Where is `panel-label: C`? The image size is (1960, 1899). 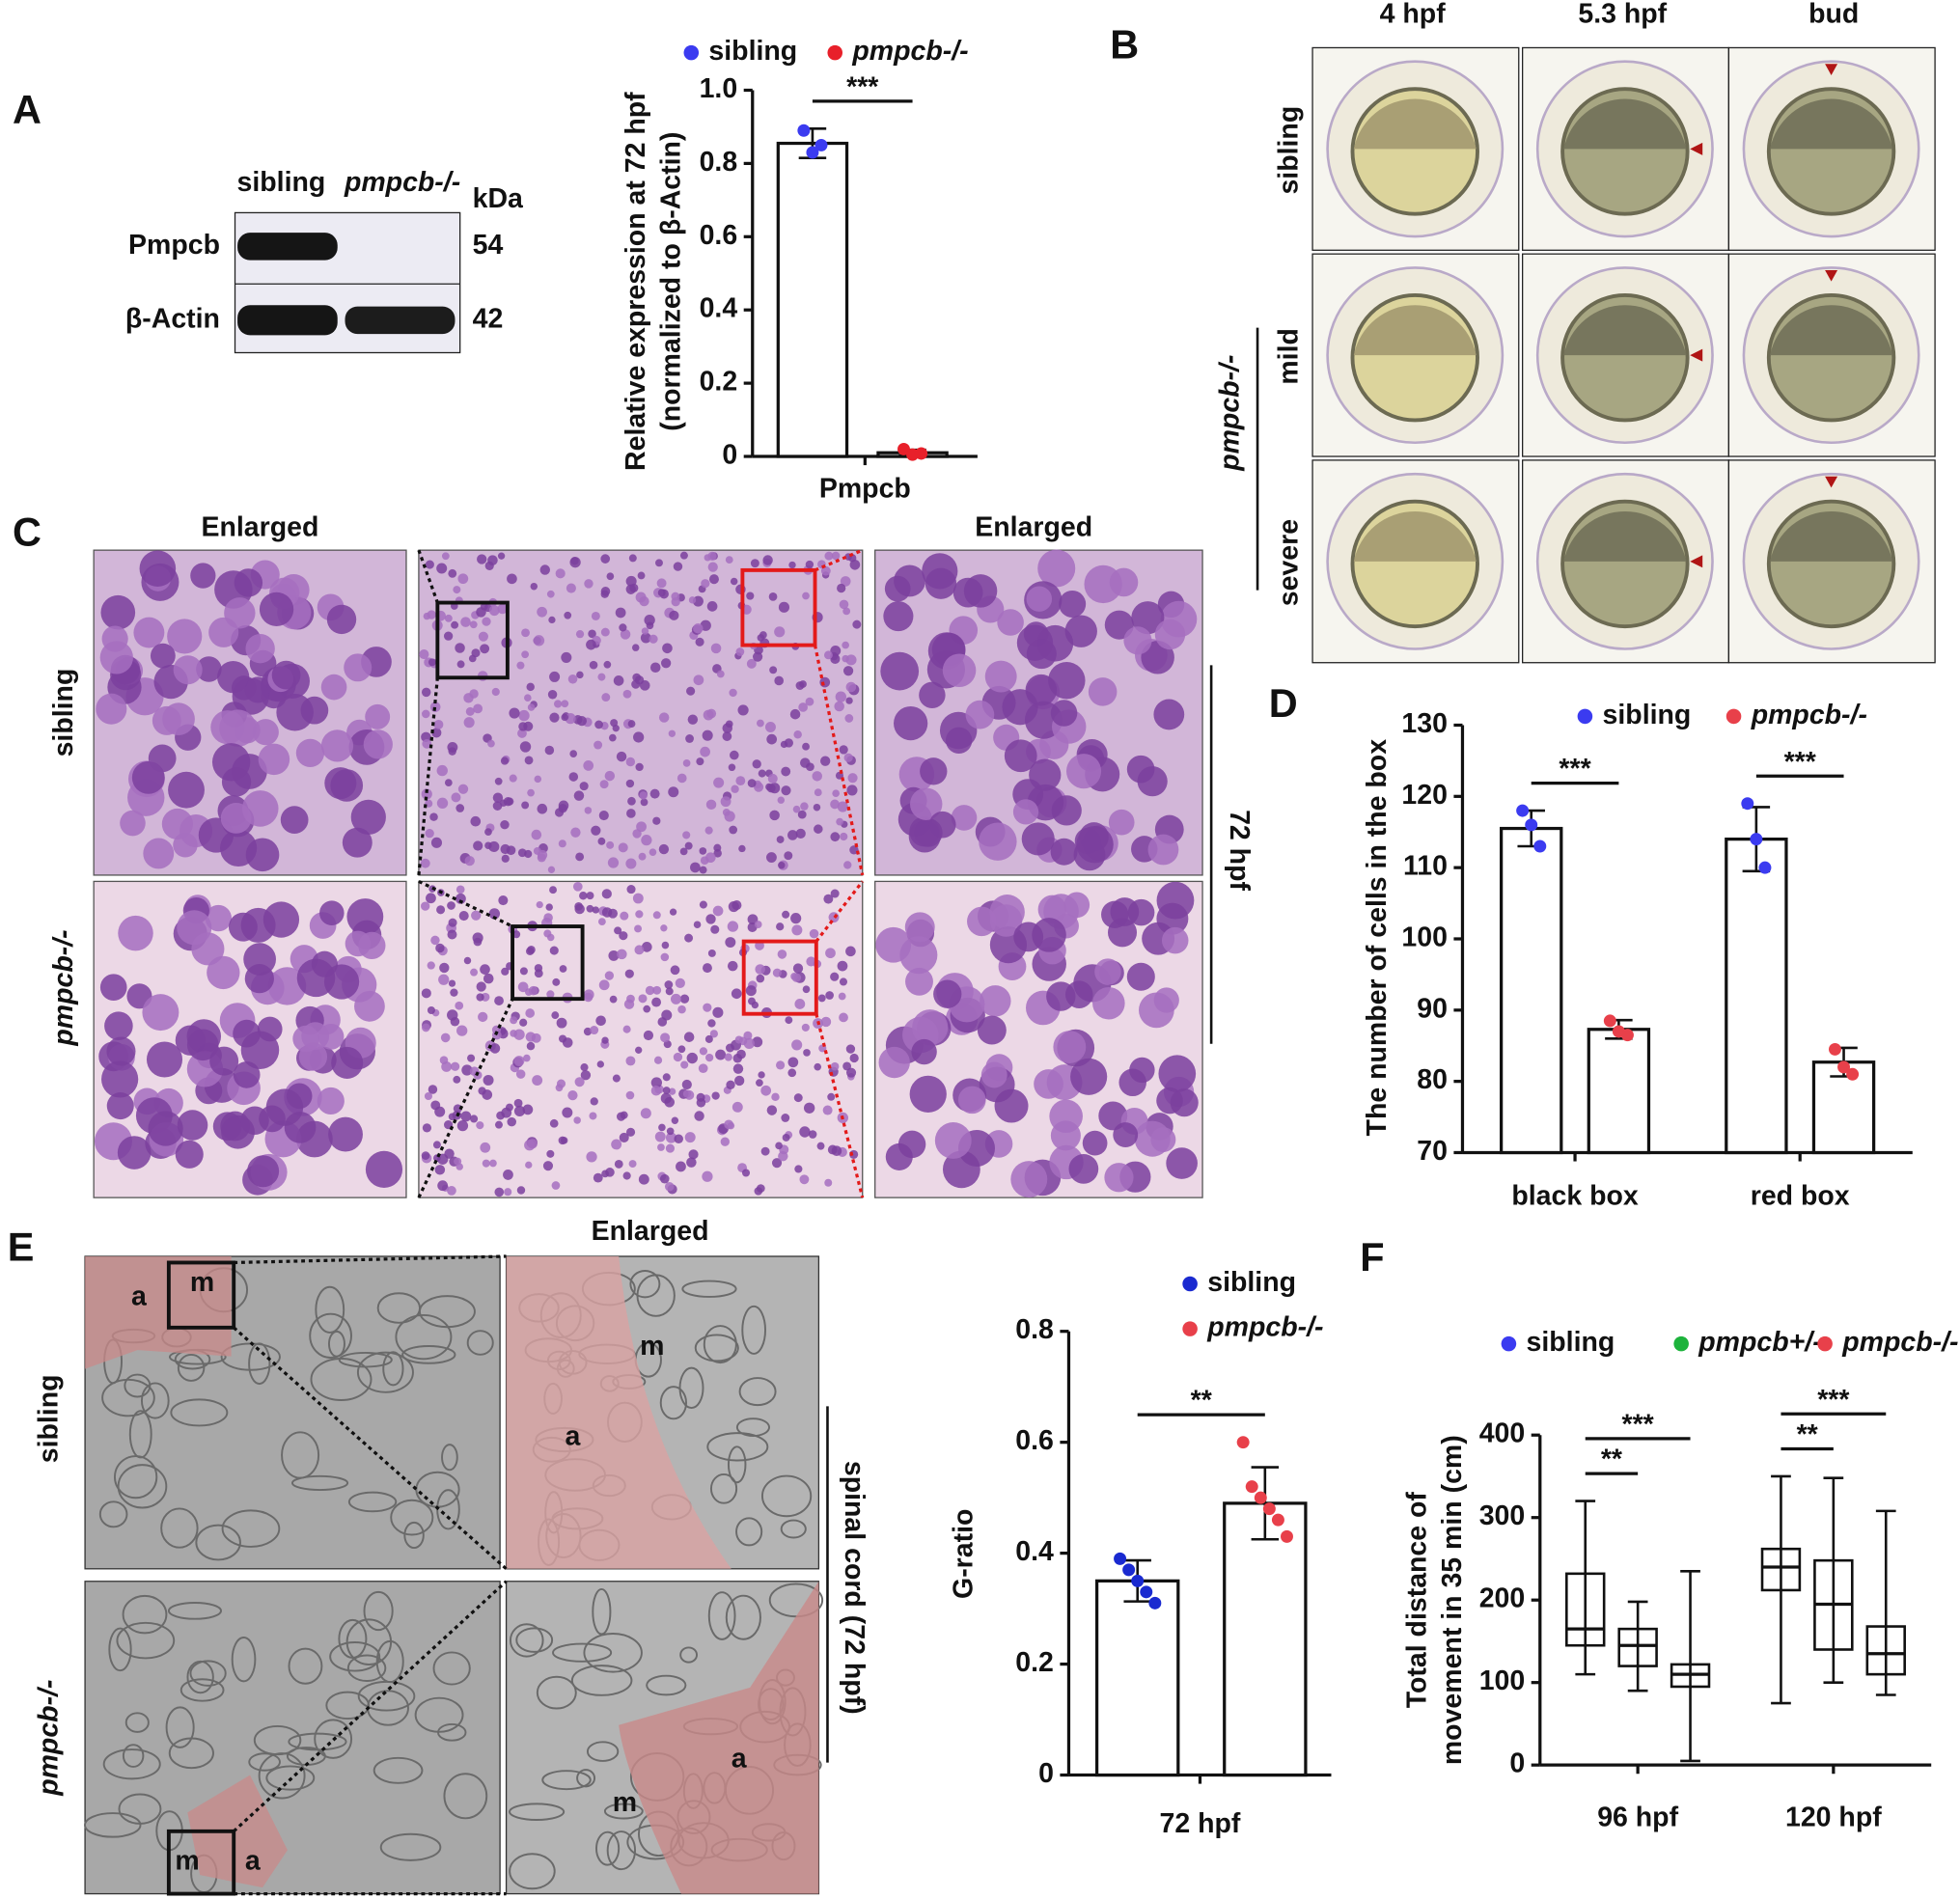
panel-label: C is located at coordinates (27, 532).